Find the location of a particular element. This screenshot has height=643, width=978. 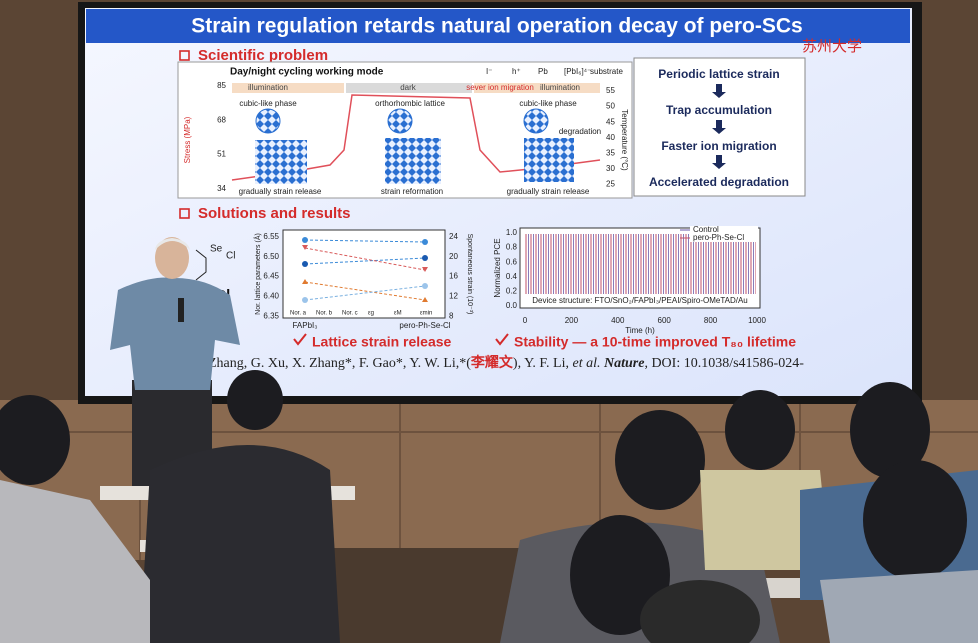

legend-label: Nor. c is located at coordinates (350, 314).